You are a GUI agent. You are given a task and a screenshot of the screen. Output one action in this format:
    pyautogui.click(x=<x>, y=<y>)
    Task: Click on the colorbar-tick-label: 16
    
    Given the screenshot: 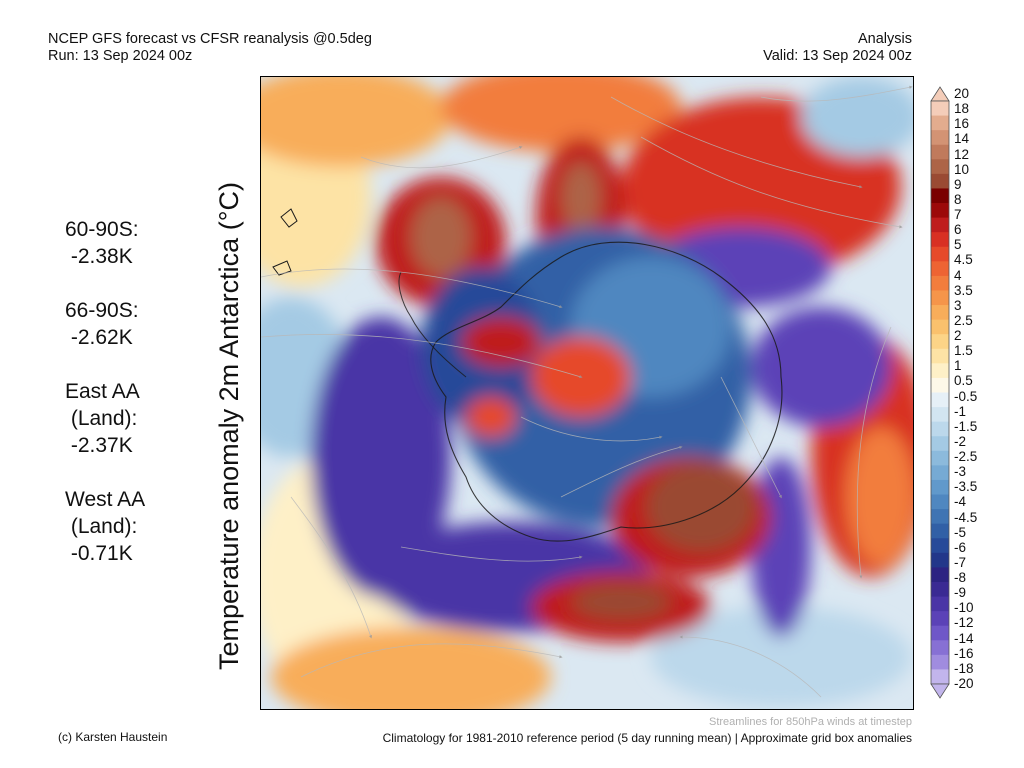 What is the action you would take?
    pyautogui.click(x=961, y=124)
    